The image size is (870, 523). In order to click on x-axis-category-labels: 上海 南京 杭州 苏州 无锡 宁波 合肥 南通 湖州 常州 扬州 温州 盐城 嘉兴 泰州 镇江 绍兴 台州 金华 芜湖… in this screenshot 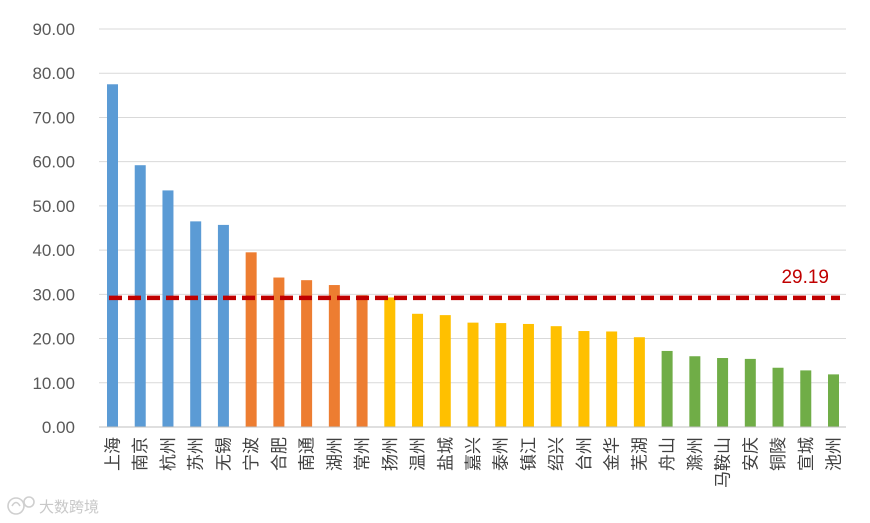, I will do `click(474, 462)`.